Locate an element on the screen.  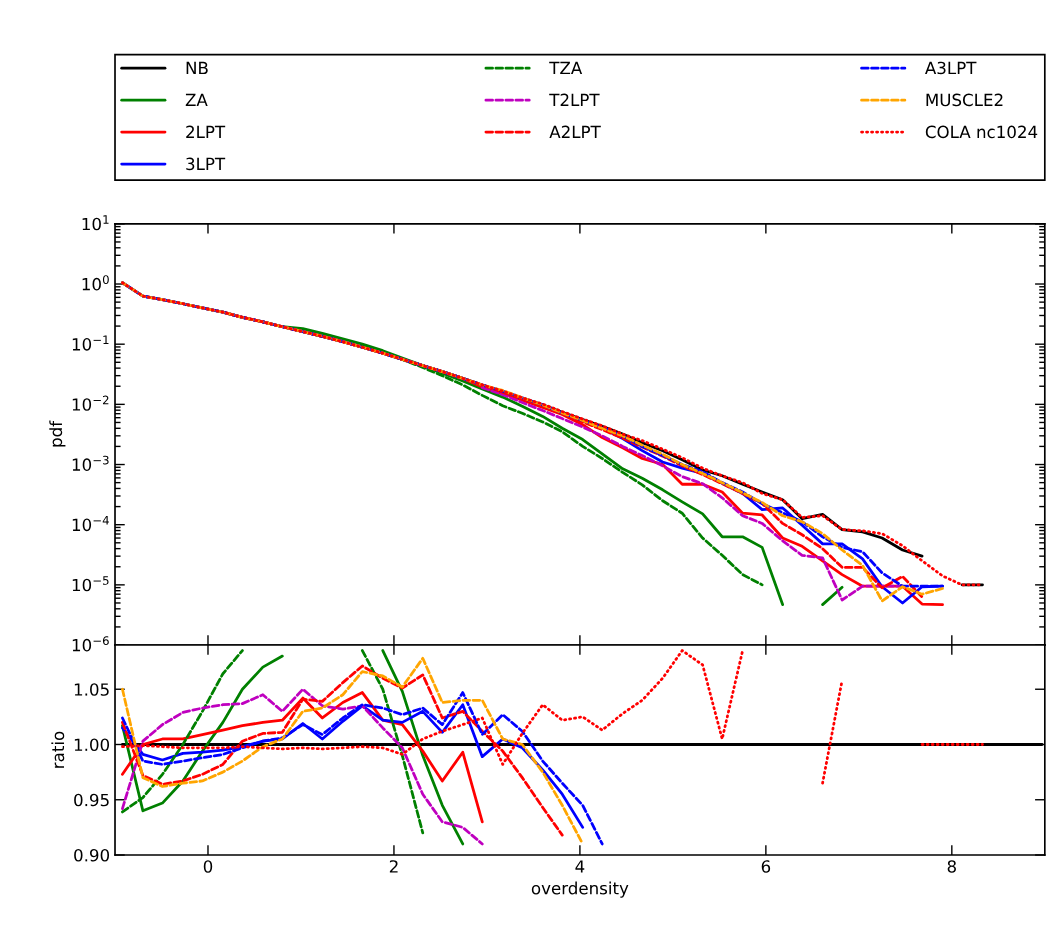
legend-label: A2LPT is located at coordinates (575, 131).